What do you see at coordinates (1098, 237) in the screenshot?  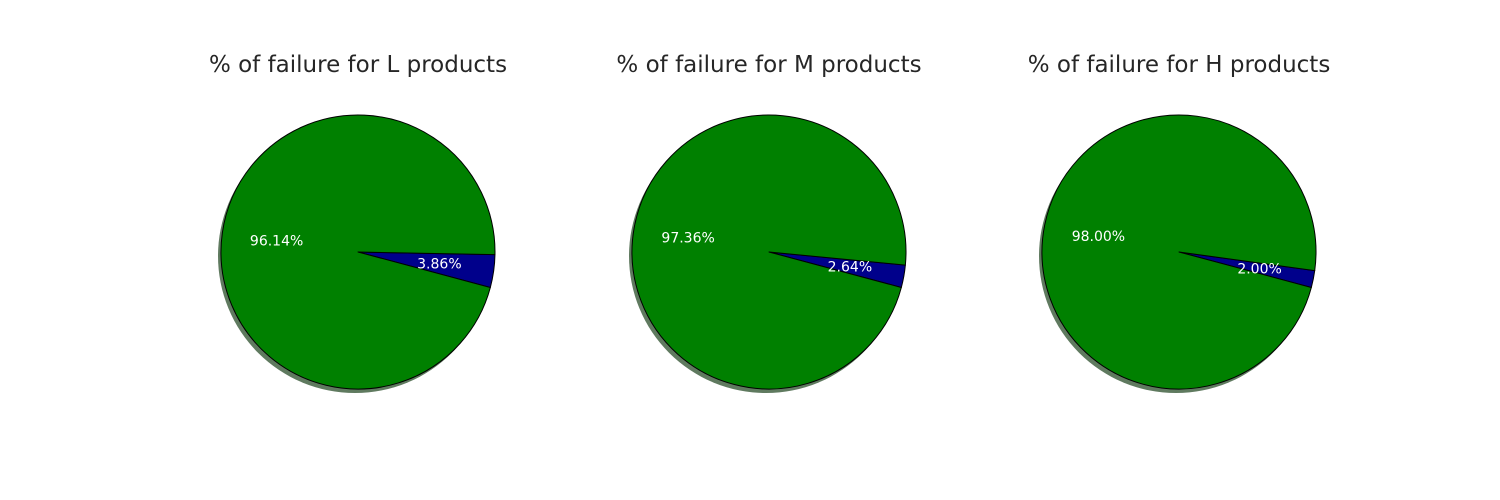 I see `pie-label-h-1: 98.00%` at bounding box center [1098, 237].